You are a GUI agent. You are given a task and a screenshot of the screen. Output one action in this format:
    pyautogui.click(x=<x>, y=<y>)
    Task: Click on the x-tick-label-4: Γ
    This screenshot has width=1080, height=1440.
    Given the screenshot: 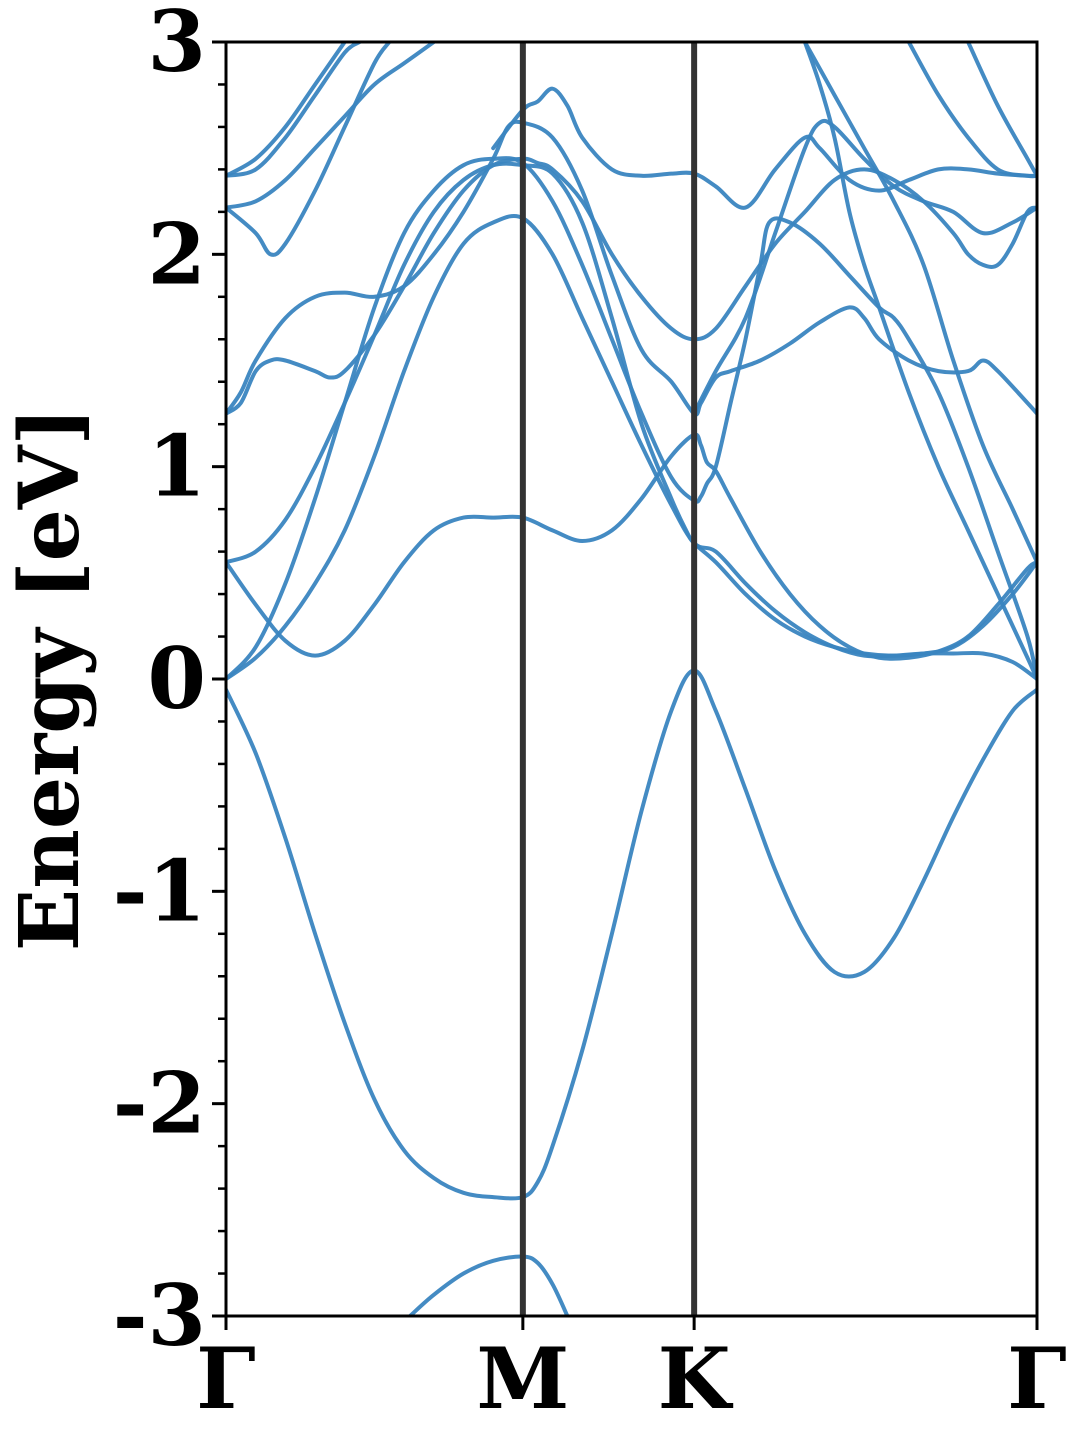 What is the action you would take?
    pyautogui.click(x=1037, y=1378)
    